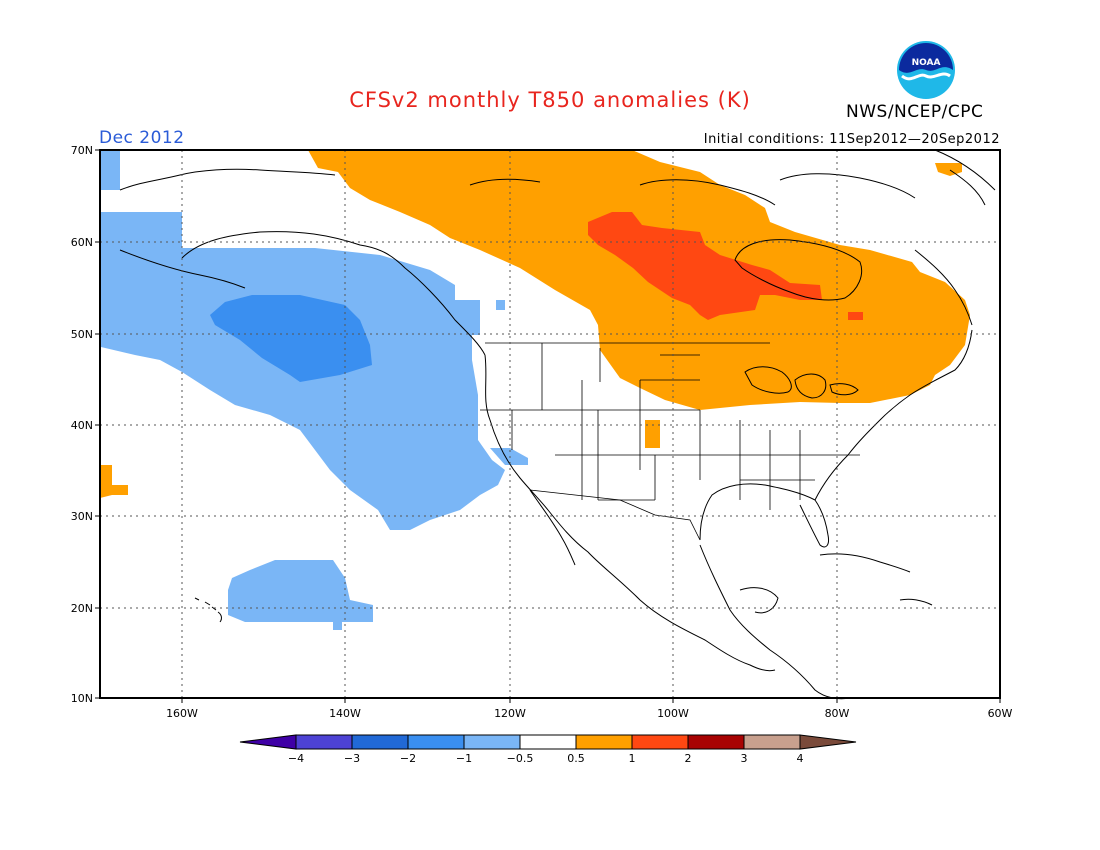 The width and height of the screenshot is (1100, 850). I want to click on lat-label: 50N, so click(82, 334).